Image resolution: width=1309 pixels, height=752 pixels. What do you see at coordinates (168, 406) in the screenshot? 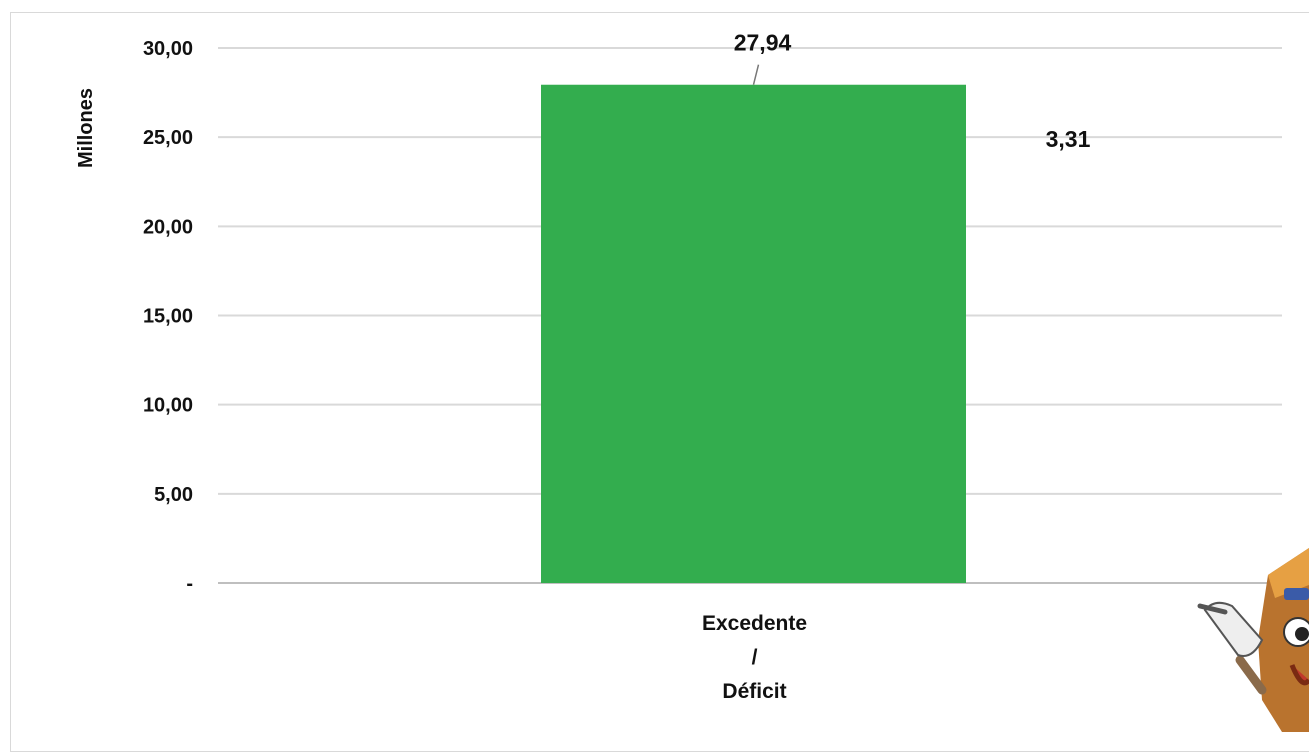
I see `y-tick-label: 10,00` at bounding box center [168, 406].